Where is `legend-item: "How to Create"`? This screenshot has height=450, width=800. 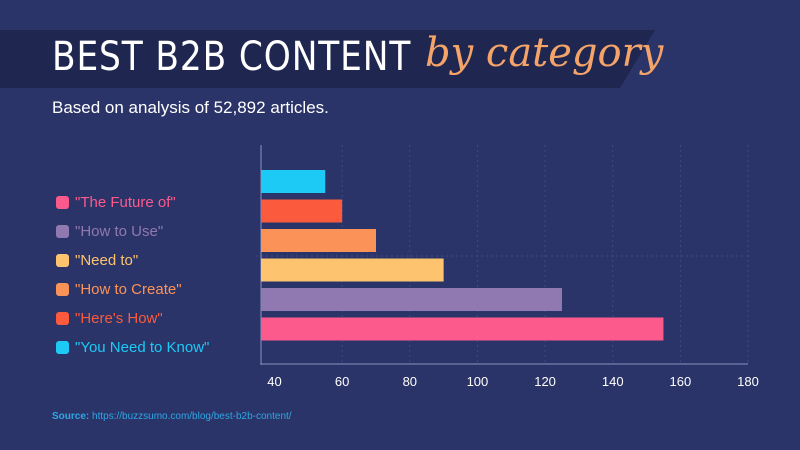 legend-item: "How to Create" is located at coordinates (132, 289).